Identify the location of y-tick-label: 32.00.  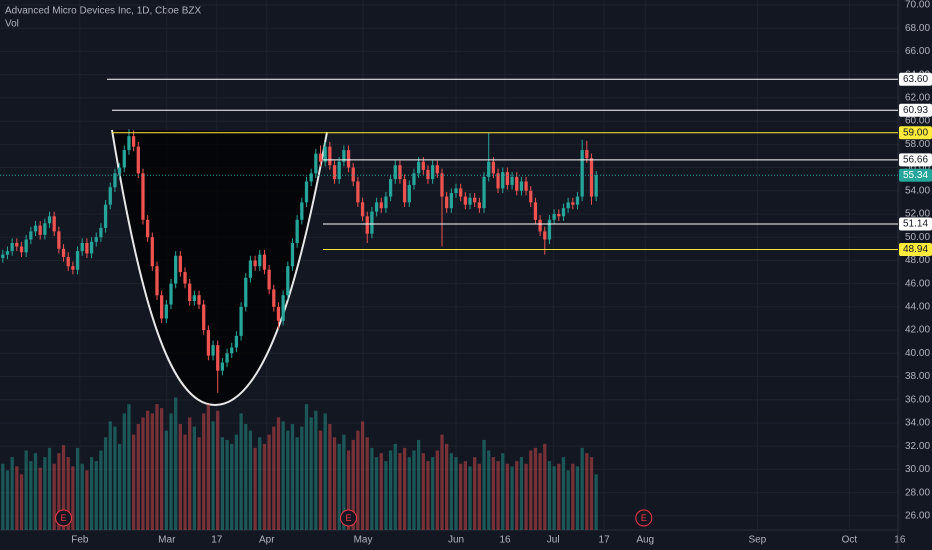
(917, 446).